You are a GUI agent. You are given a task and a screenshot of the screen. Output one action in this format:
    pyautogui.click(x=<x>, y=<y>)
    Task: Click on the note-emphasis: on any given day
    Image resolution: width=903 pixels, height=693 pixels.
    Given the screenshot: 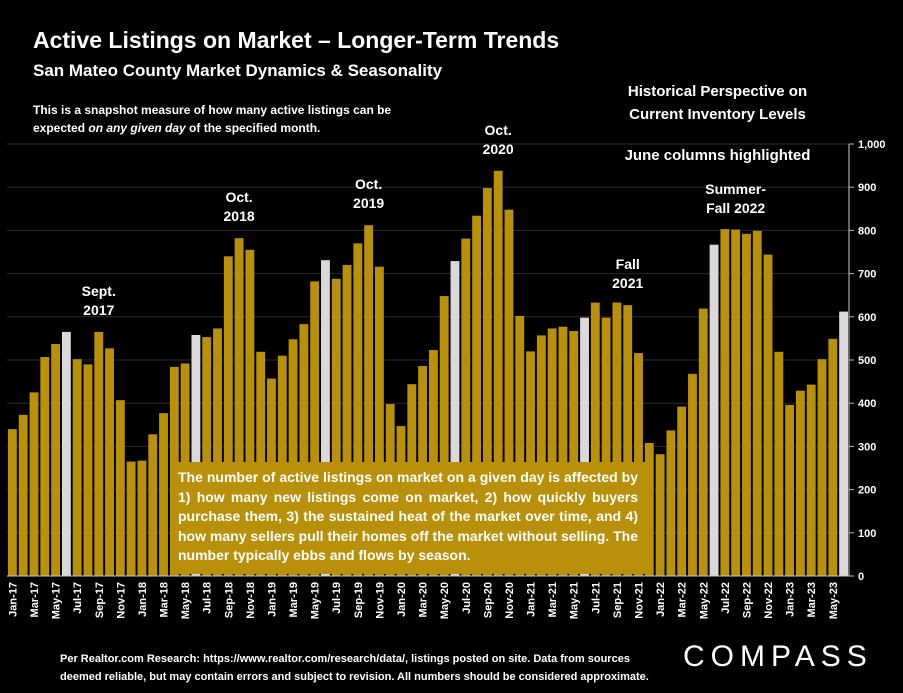 What is the action you would take?
    pyautogui.click(x=137, y=128)
    